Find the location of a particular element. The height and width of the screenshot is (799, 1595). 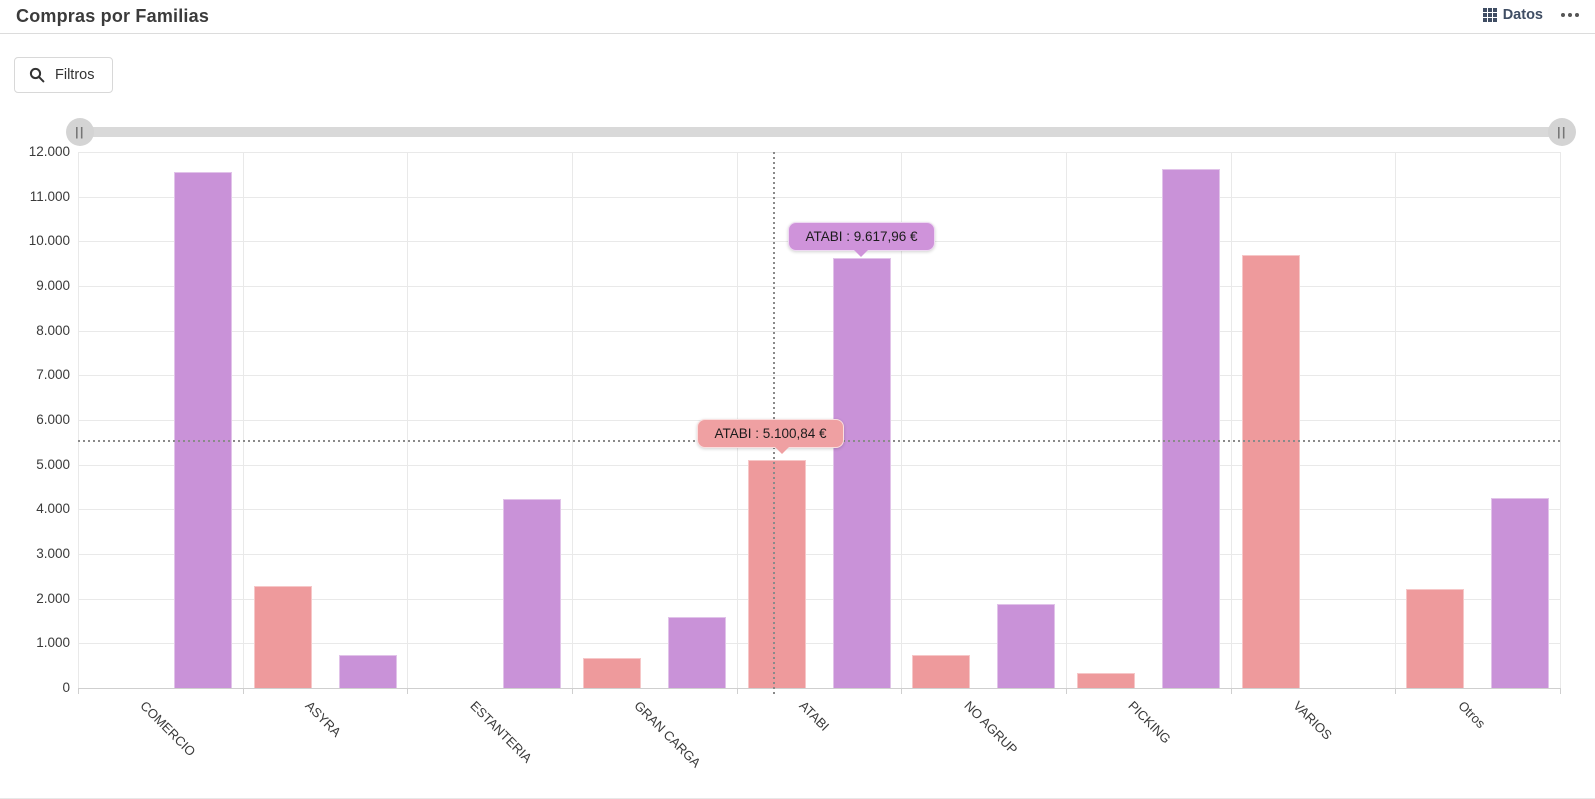

x-axis-label-ASYRA: ASYRA is located at coordinates (323, 719).